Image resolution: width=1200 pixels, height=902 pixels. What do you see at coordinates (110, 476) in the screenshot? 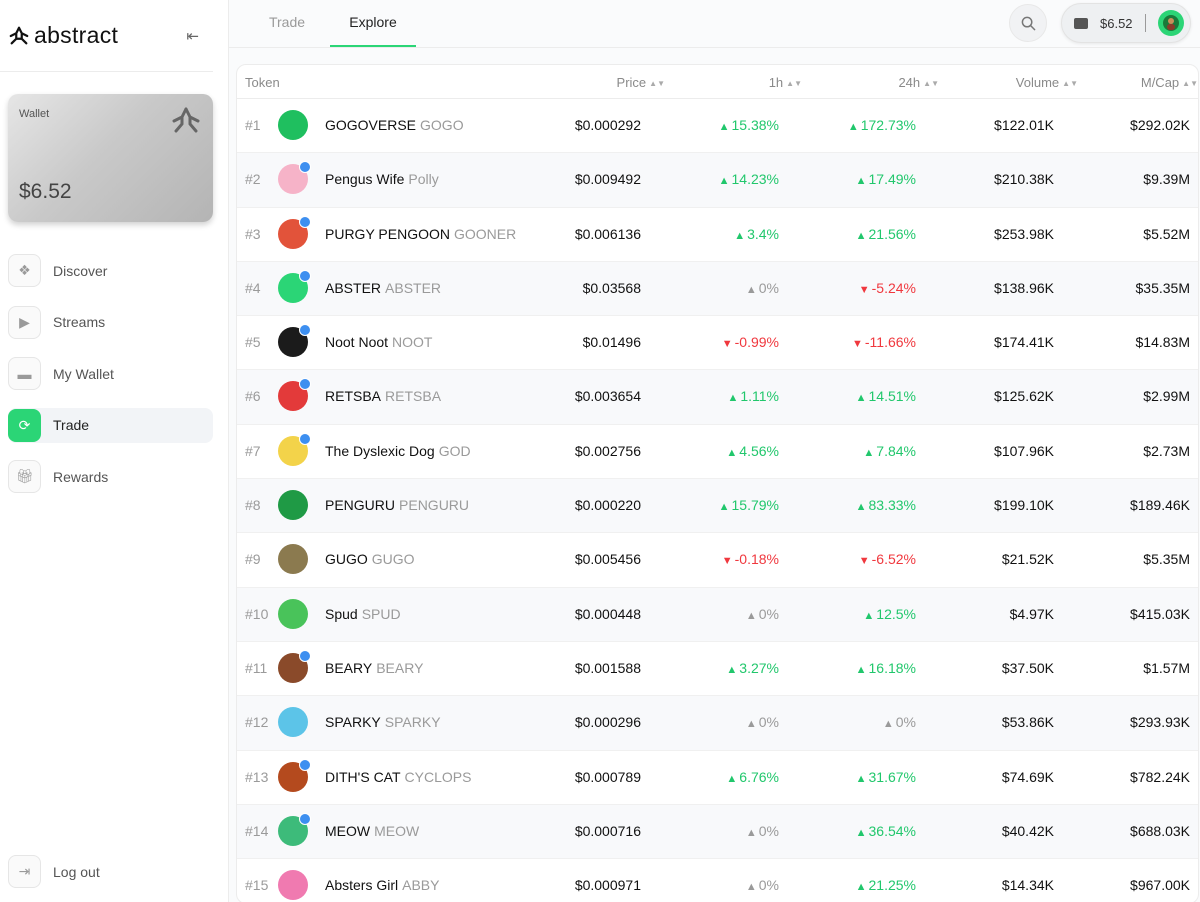
I see `sidebar-item-rewards: 🎁︎ Rewards` at bounding box center [110, 476].